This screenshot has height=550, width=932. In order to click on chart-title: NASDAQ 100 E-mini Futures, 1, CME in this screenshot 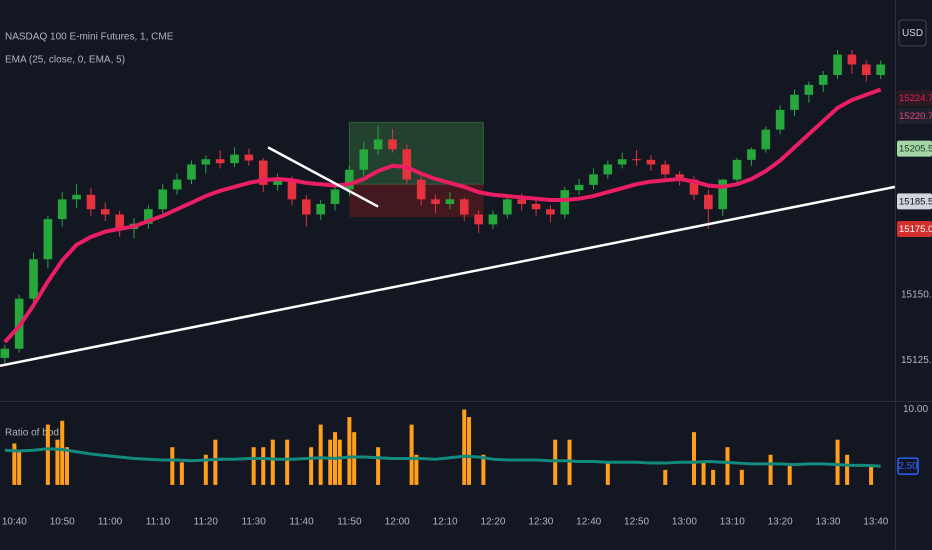, I will do `click(89, 37)`.